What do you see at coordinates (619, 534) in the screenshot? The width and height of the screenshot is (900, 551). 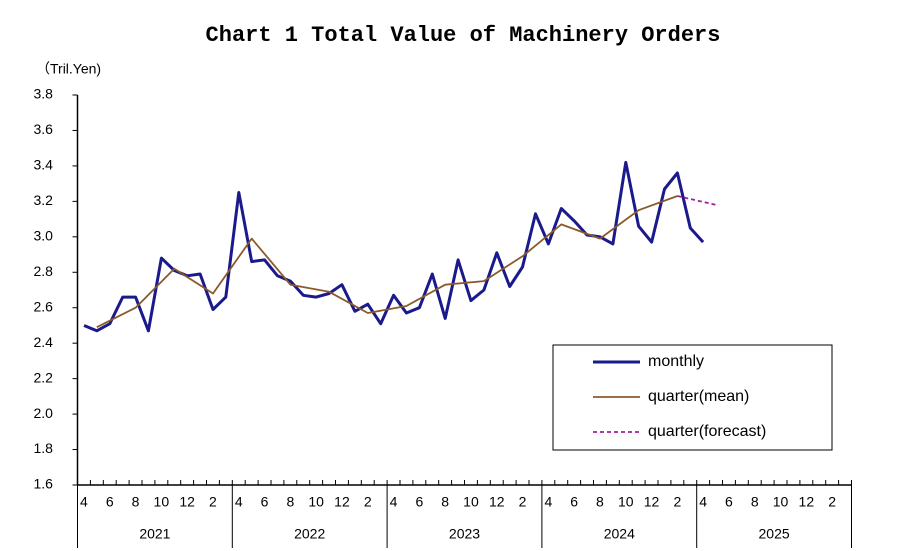 I see `year-label: 2024` at bounding box center [619, 534].